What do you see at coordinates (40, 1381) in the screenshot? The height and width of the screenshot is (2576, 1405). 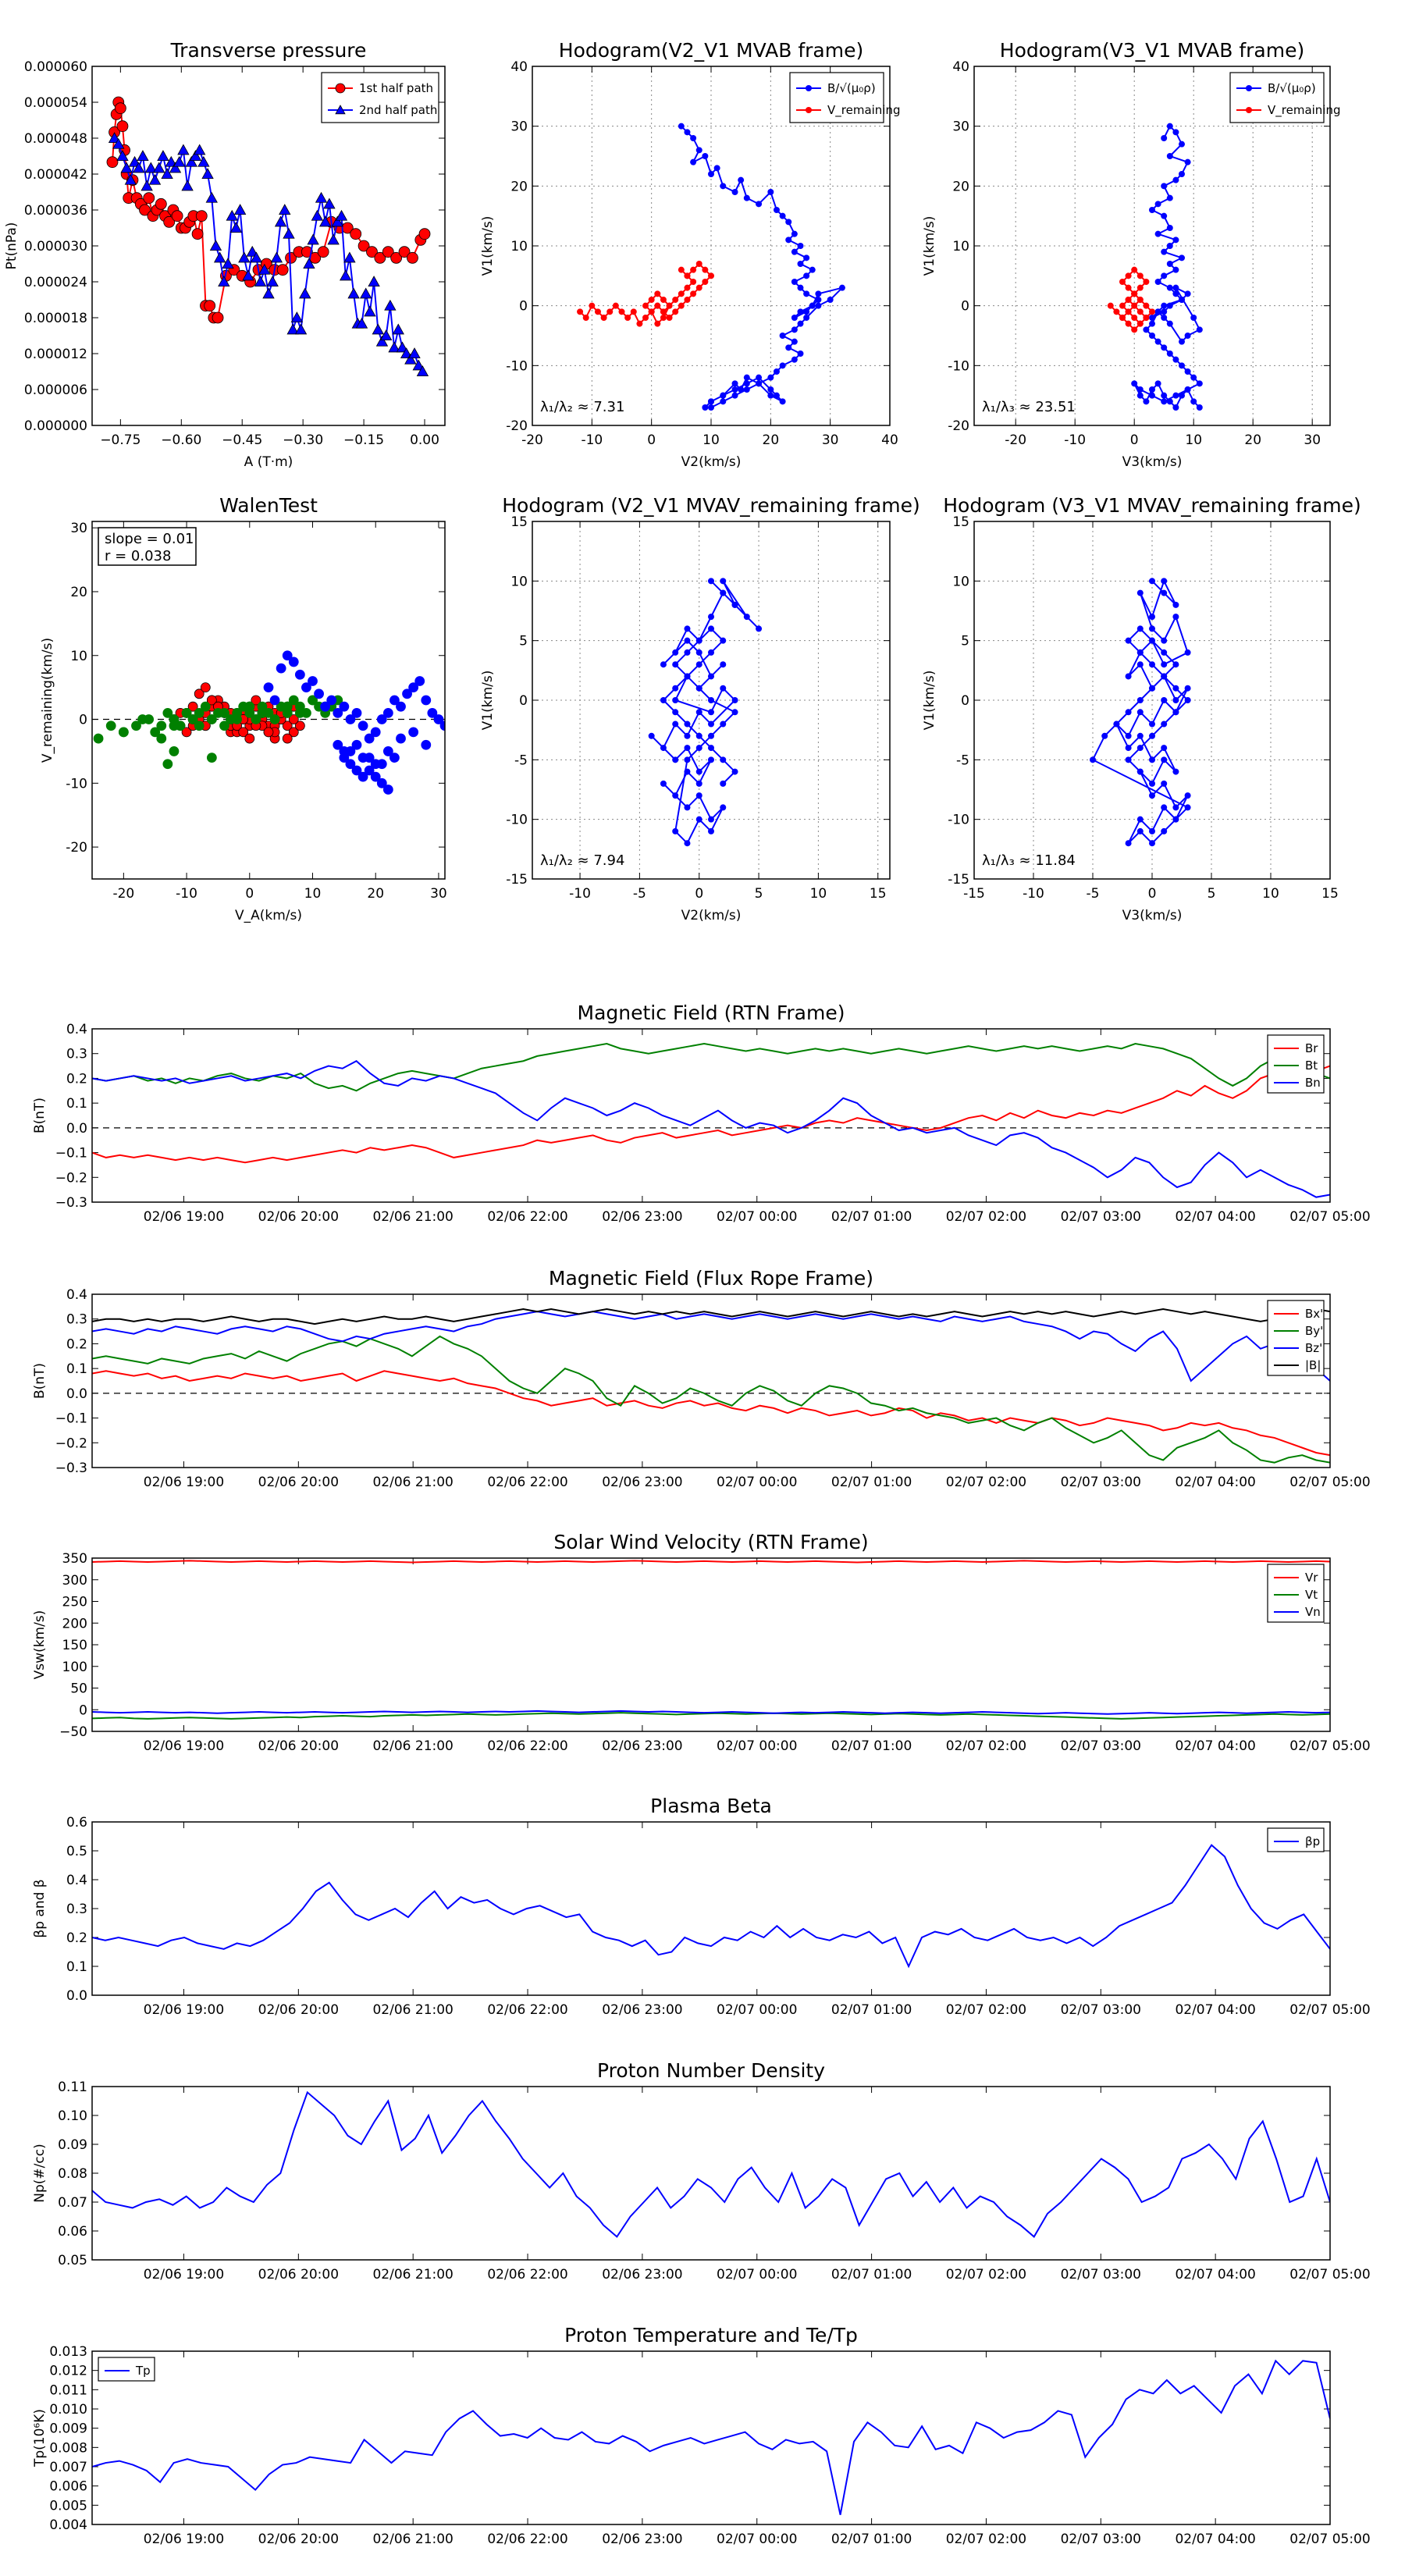 I see `y-axis-label: B(nT)` at bounding box center [40, 1381].